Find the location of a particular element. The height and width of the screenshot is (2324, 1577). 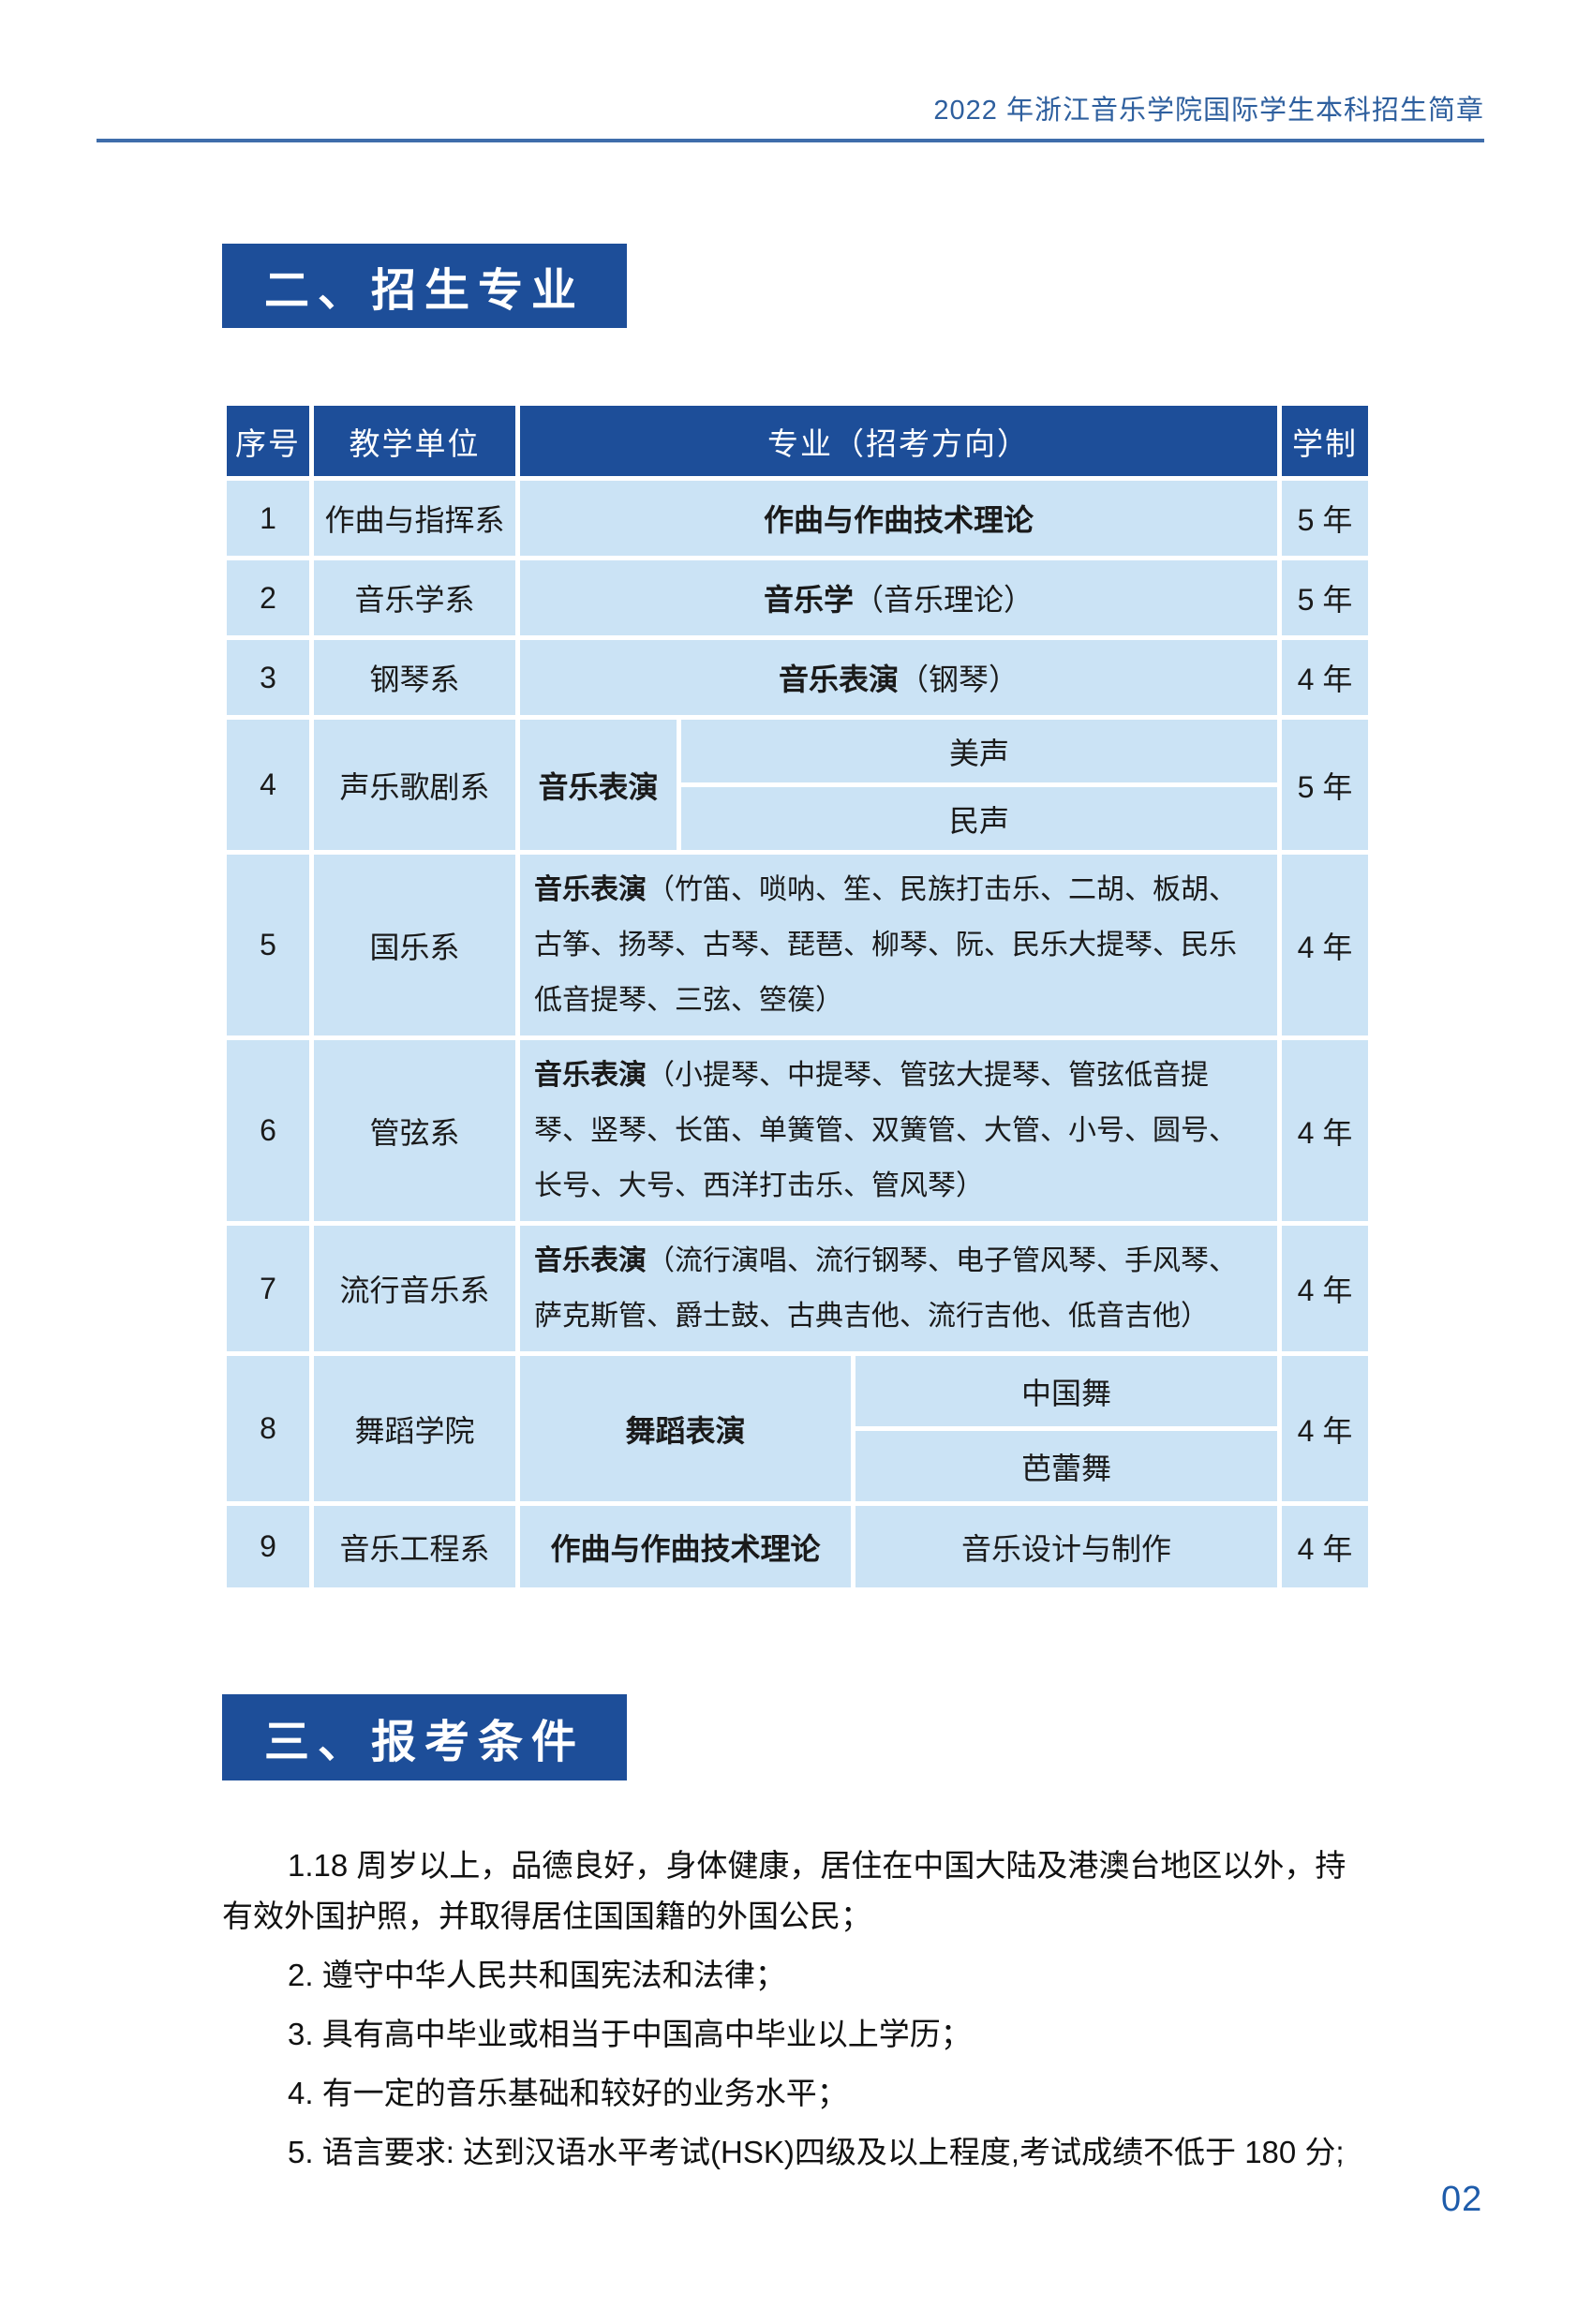

col-header-duration: 学制 is located at coordinates (1325, 441).